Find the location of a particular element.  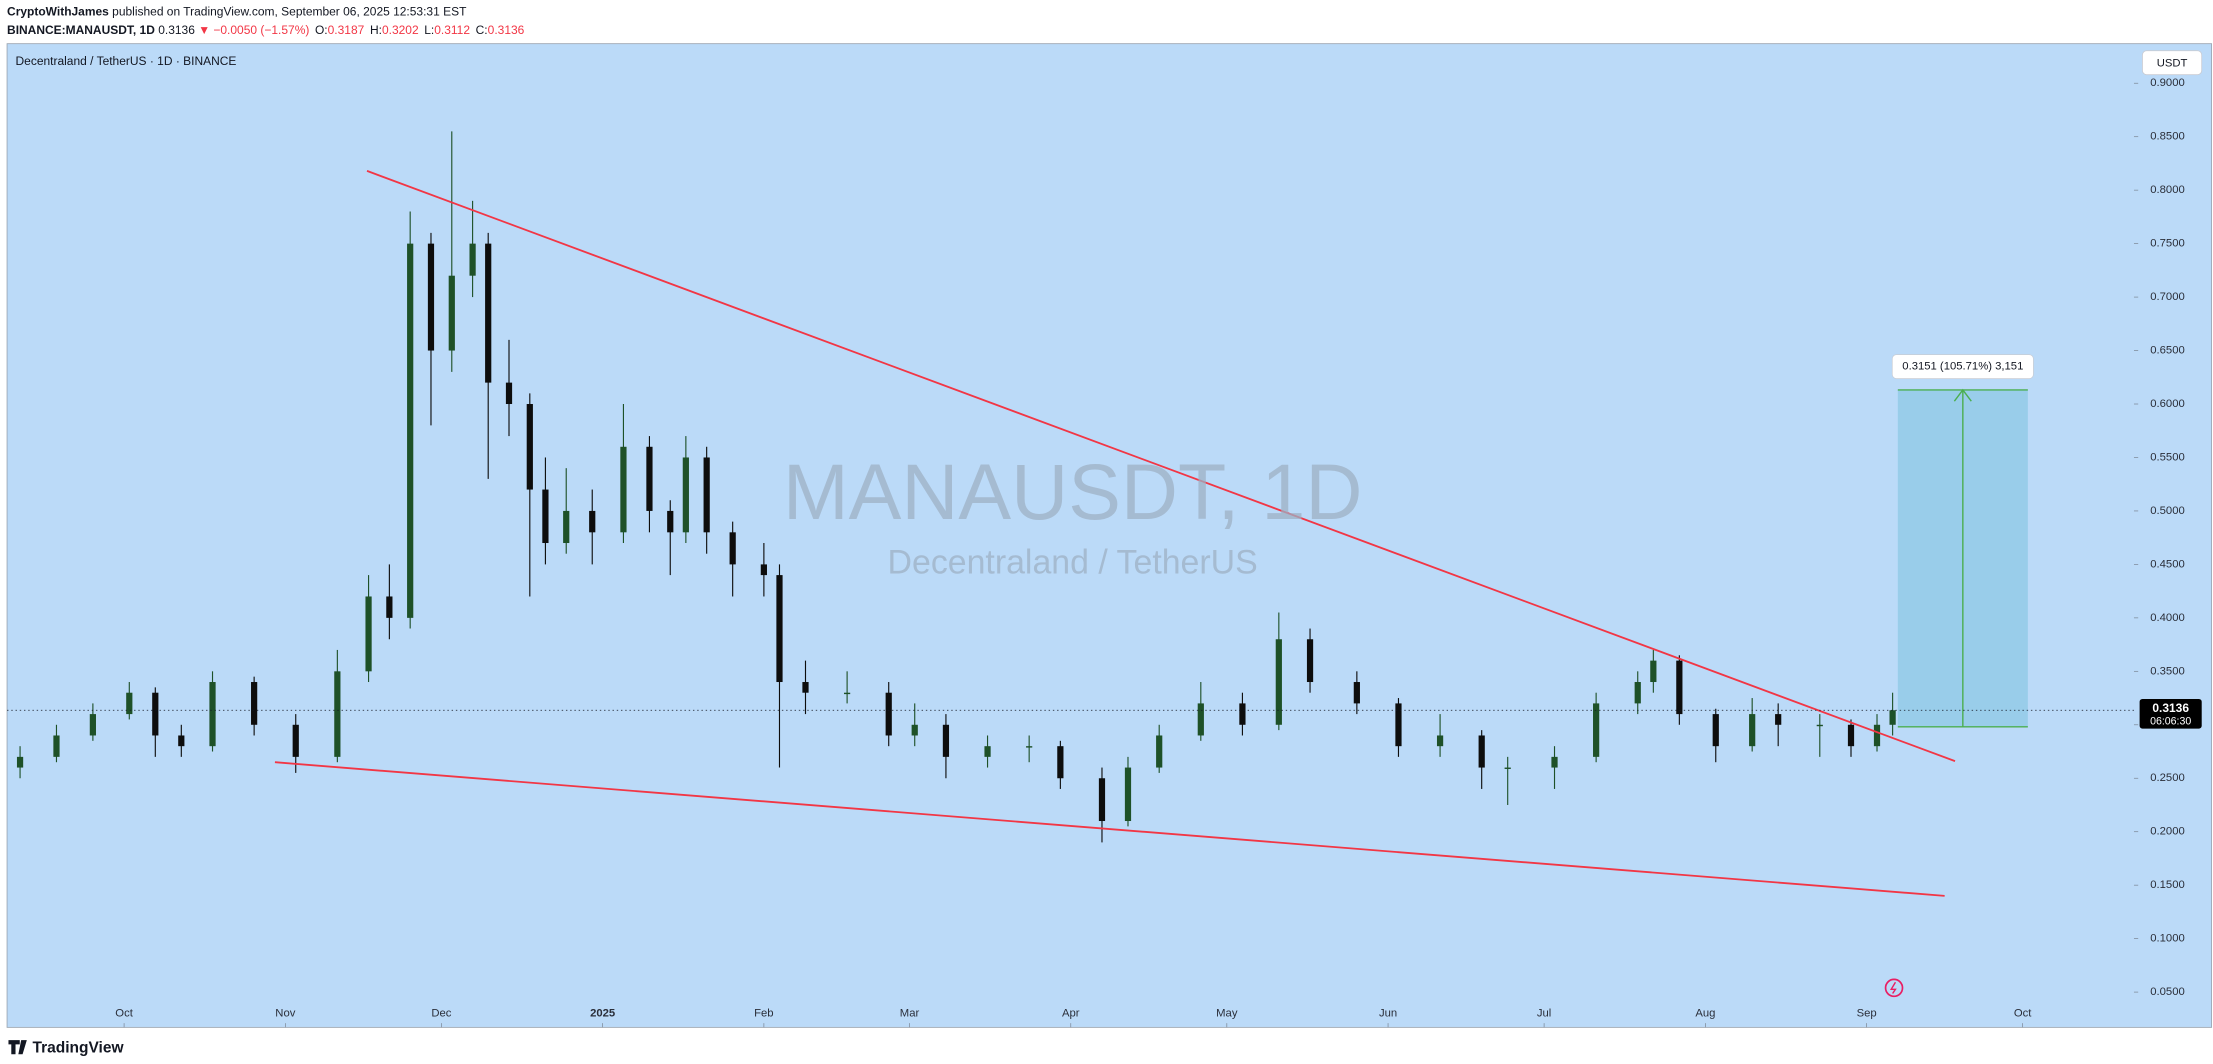

y-tick-label: 0.7000 is located at coordinates (2167, 297).